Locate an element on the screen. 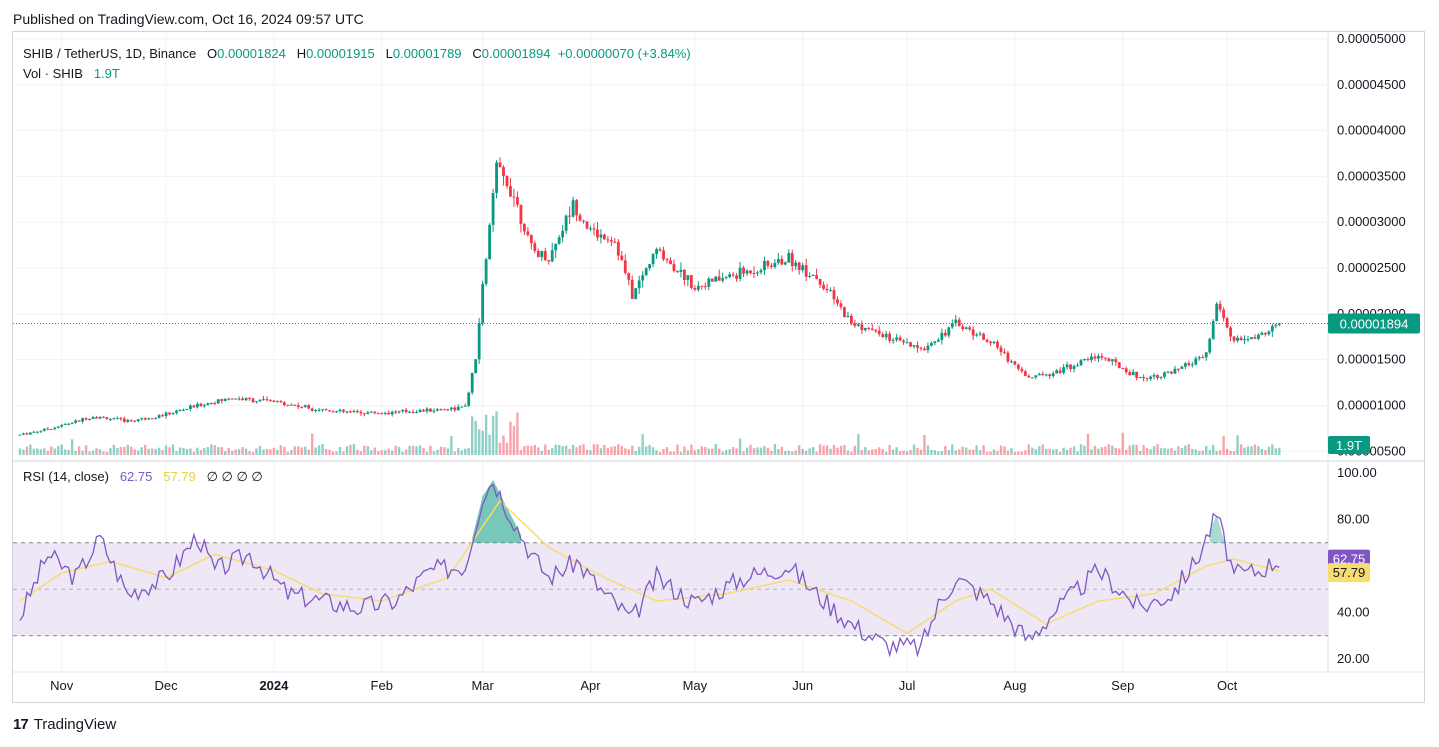 Image resolution: width=1439 pixels, height=747 pixels. tradingview-footer: 17 TradingView is located at coordinates (64, 724).